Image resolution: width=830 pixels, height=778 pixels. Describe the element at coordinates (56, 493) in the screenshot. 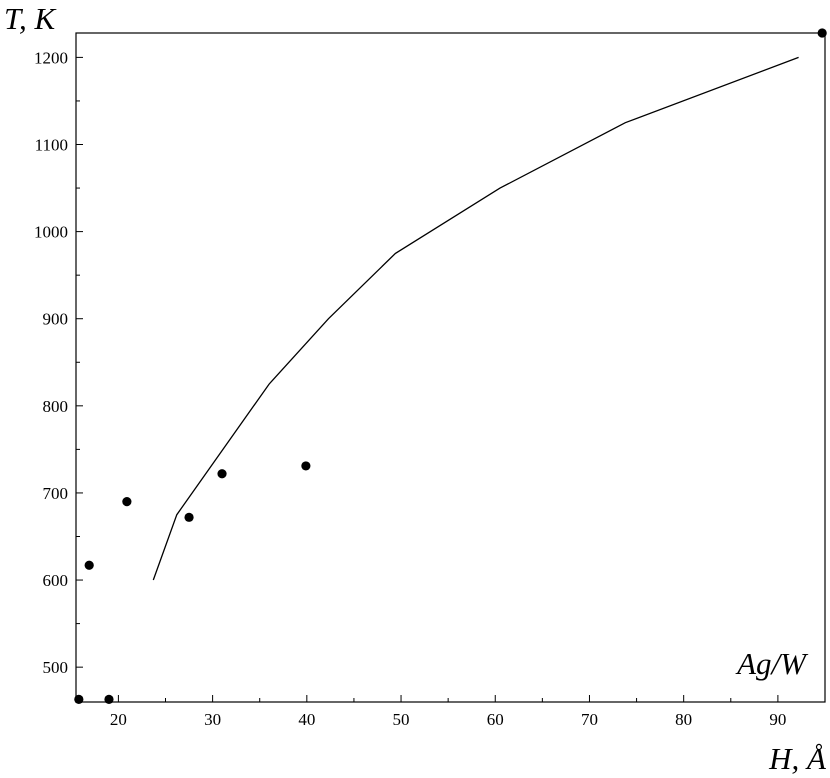

I see `y-tick-label: 700` at that location.